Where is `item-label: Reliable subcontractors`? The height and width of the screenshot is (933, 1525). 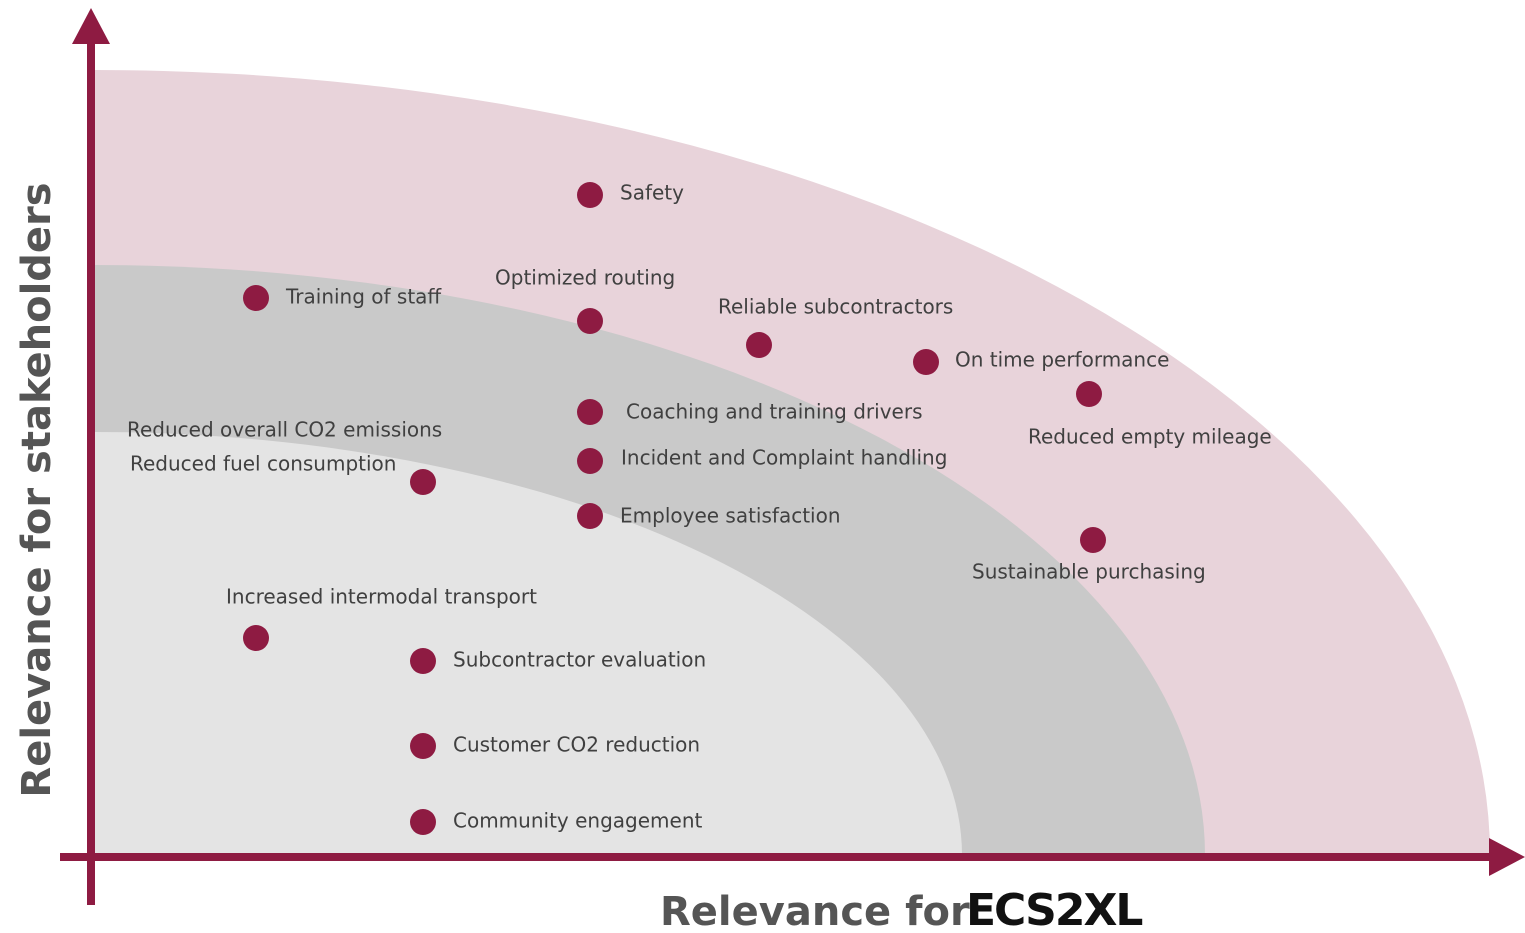
item-label: Reliable subcontractors is located at coordinates (835, 307).